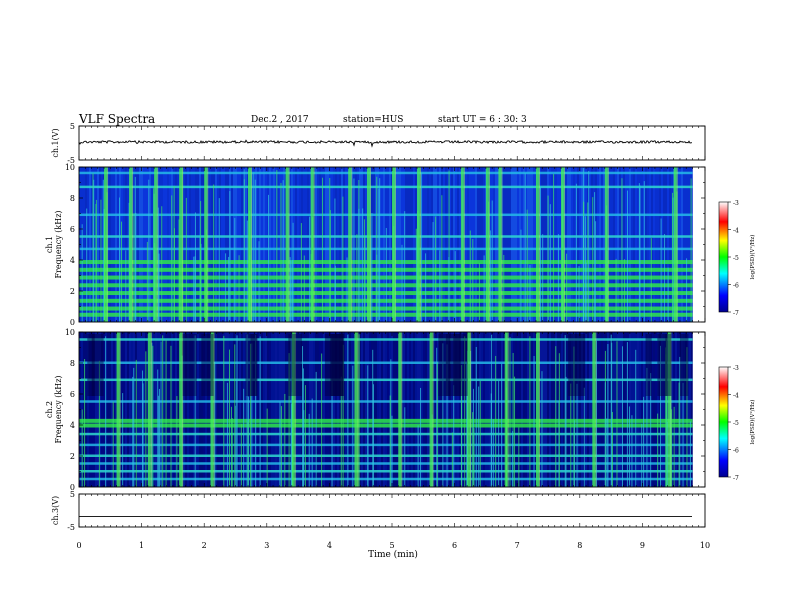 The image size is (792, 612). What do you see at coordinates (72, 198) in the screenshot?
I see `y-tick-label: 8` at bounding box center [72, 198].